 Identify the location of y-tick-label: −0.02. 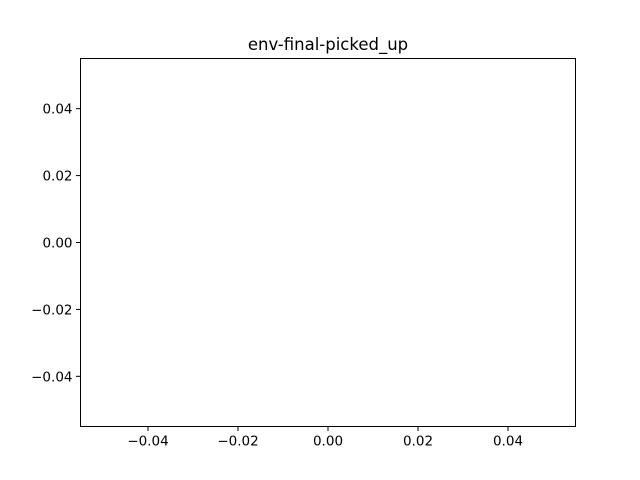
(51, 310).